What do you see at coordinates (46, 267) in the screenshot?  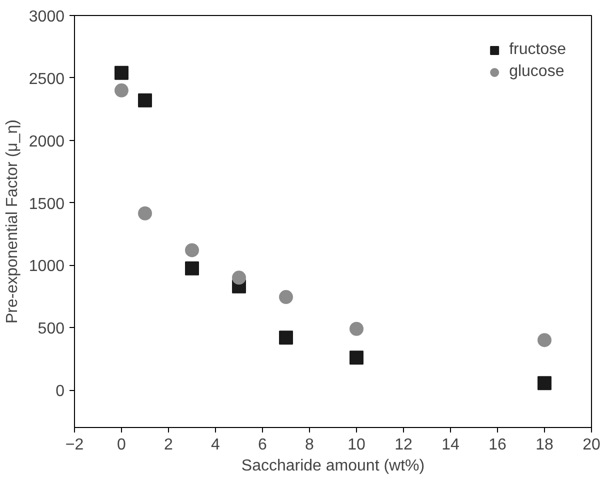 I see `y-tick-label: 1000` at bounding box center [46, 267].